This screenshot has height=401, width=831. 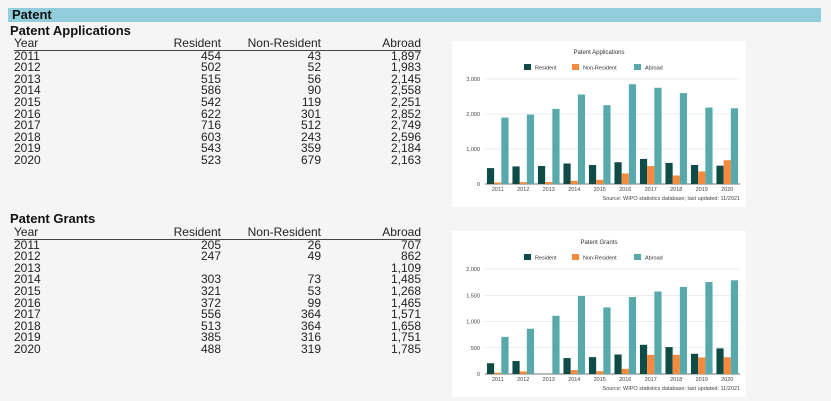 I want to click on y-tick-label: 0, so click(x=478, y=375).